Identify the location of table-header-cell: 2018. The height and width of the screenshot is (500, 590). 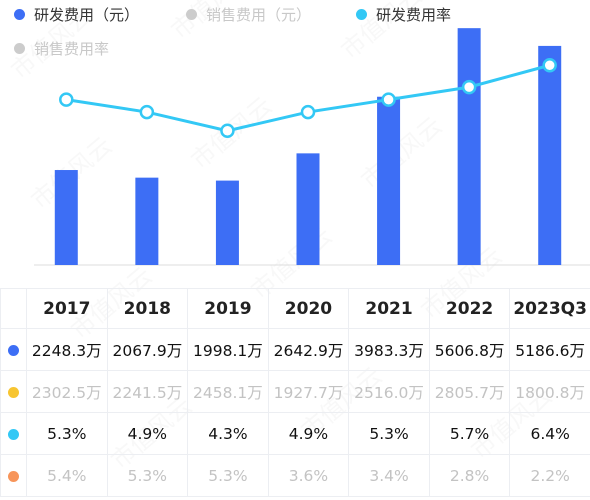
(147, 308).